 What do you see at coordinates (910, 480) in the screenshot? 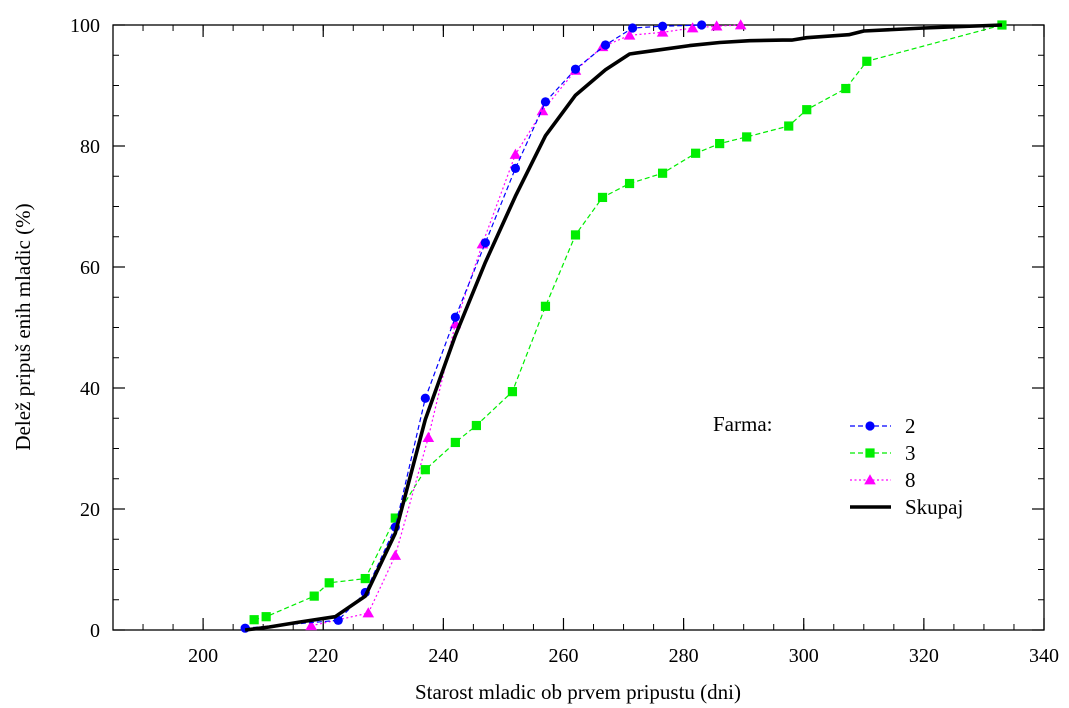
I see `legend-label: 8` at bounding box center [910, 480].